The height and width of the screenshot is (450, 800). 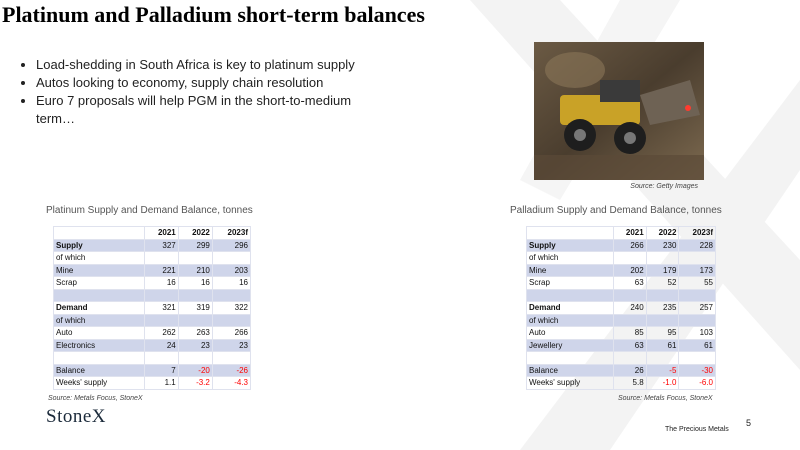 What do you see at coordinates (76, 416) in the screenshot?
I see `logo: StoneX` at bounding box center [76, 416].